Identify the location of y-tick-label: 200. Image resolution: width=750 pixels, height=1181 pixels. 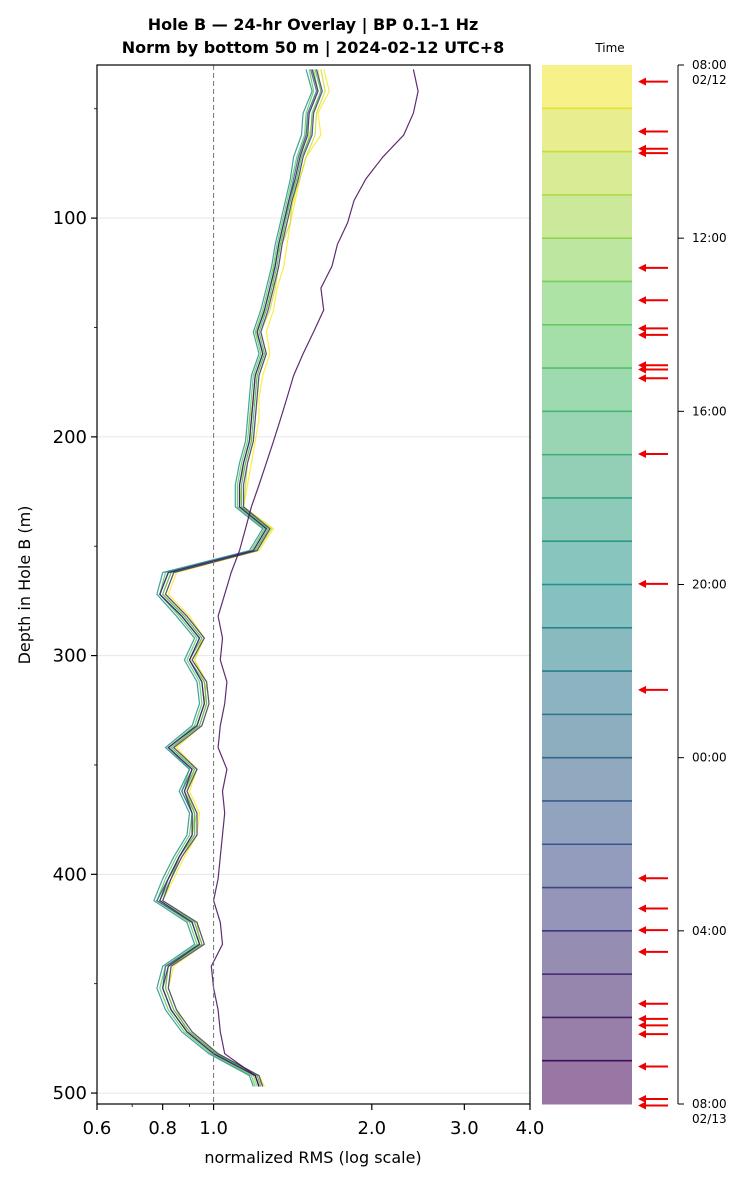
(70, 437).